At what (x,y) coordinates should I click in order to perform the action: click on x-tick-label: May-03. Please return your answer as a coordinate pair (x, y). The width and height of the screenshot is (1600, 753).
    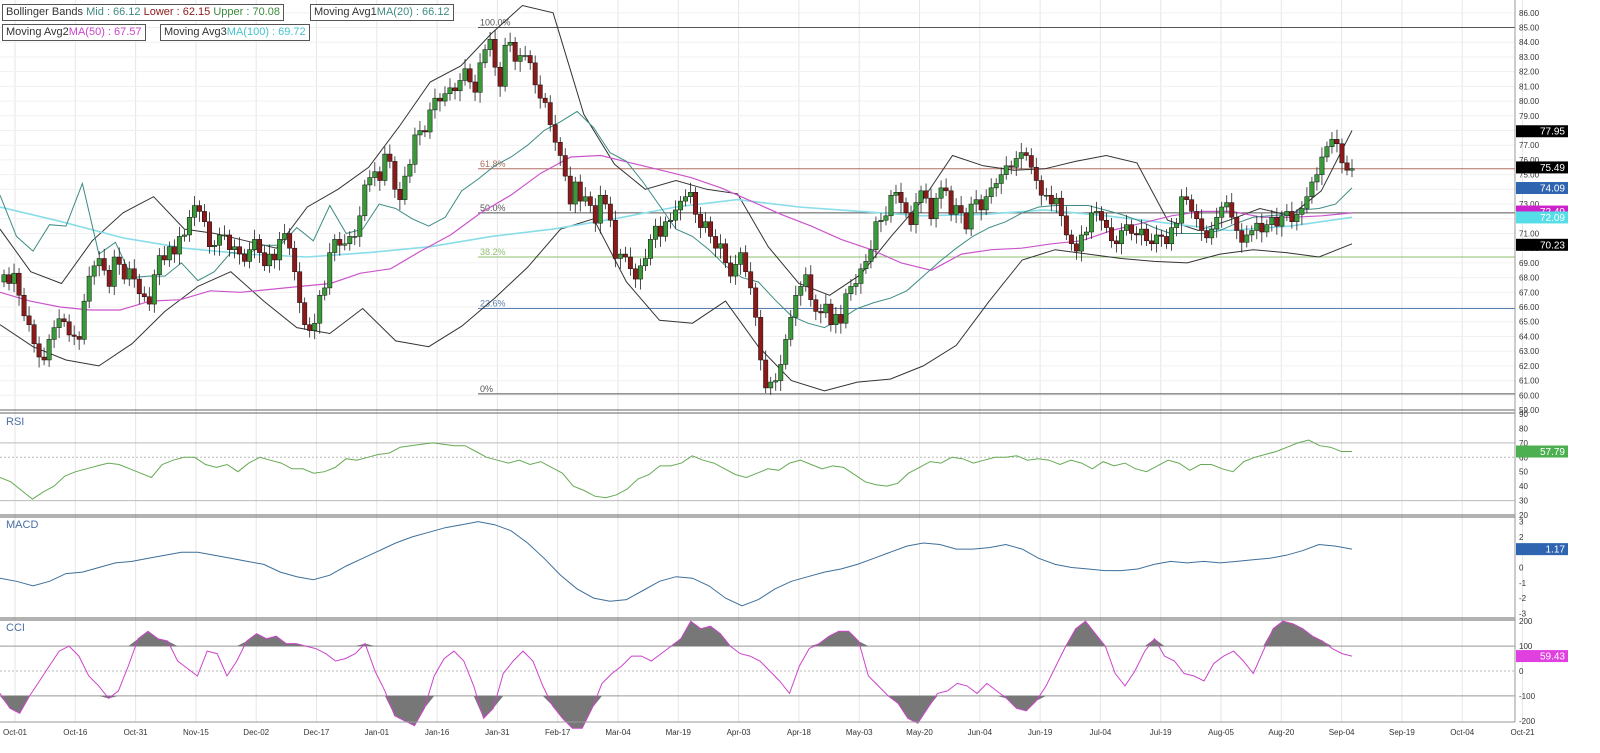
    Looking at the image, I should click on (859, 732).